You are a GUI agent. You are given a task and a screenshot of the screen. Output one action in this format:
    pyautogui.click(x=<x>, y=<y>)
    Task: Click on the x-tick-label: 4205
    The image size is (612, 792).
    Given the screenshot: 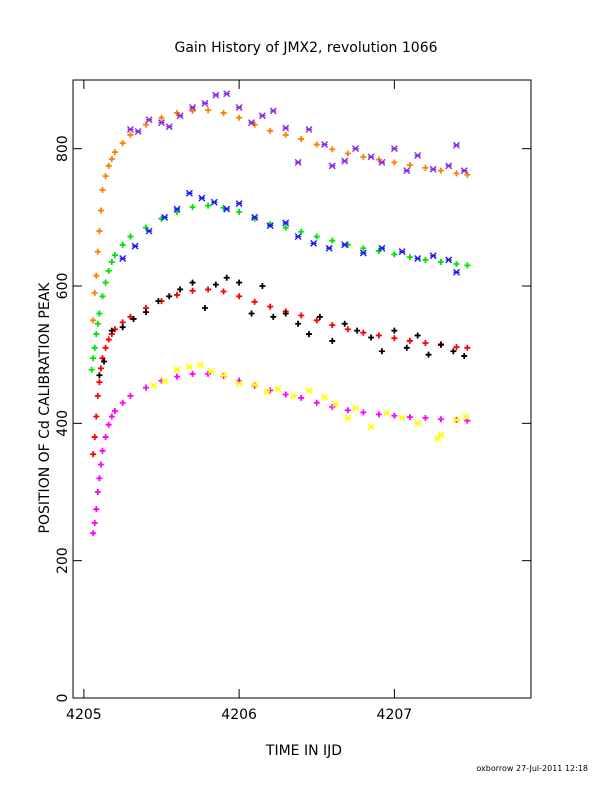 What is the action you would take?
    pyautogui.click(x=84, y=715)
    